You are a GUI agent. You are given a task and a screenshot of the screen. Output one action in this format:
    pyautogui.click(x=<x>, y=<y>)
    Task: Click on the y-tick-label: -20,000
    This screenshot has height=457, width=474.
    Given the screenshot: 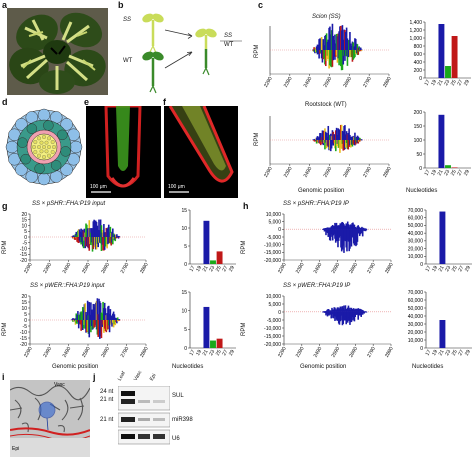 What is the action you would take?
    pyautogui.click(x=272, y=345)
    